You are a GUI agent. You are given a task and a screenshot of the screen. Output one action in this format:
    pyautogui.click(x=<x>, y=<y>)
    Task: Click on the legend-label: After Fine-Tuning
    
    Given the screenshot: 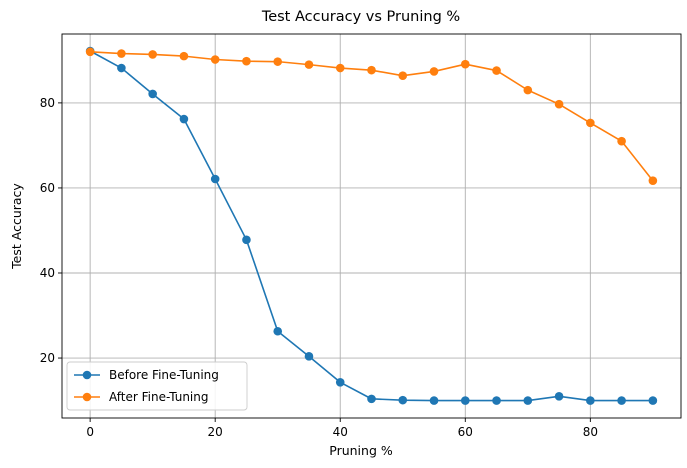 What is the action you would take?
    pyautogui.click(x=159, y=397)
    